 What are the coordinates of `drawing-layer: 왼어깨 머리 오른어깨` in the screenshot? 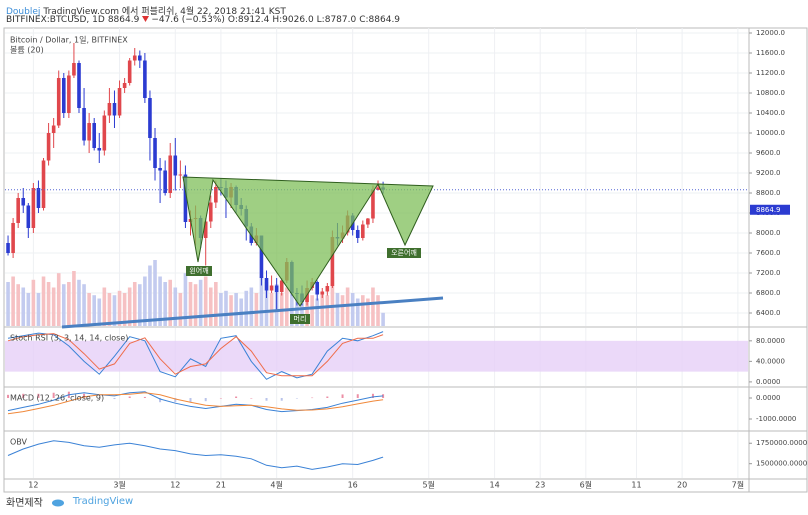 It's located at (252, 252).